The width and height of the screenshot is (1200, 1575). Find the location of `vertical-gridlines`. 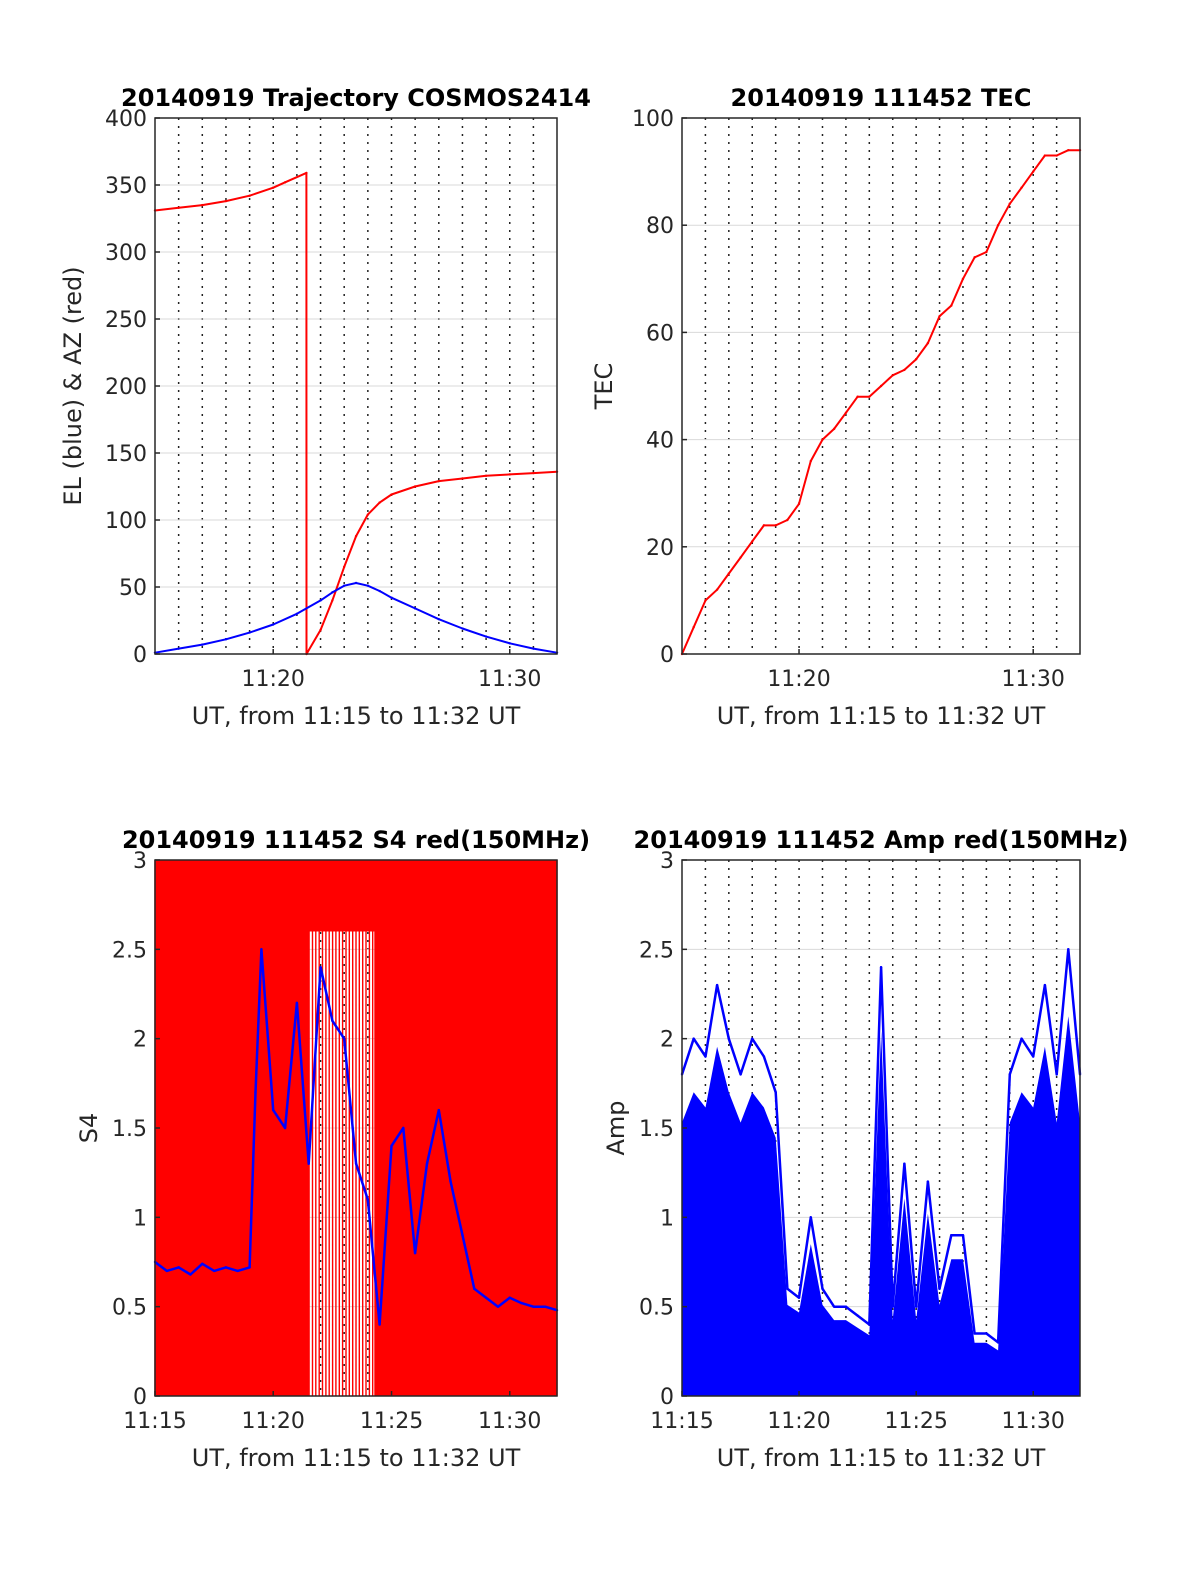

vertical-gridlines is located at coordinates (881, 386).